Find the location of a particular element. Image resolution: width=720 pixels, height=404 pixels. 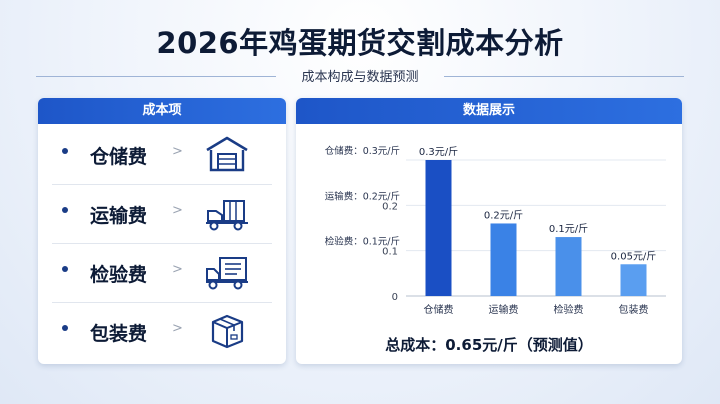

x-category-label: 包装费 is located at coordinates (634, 309).